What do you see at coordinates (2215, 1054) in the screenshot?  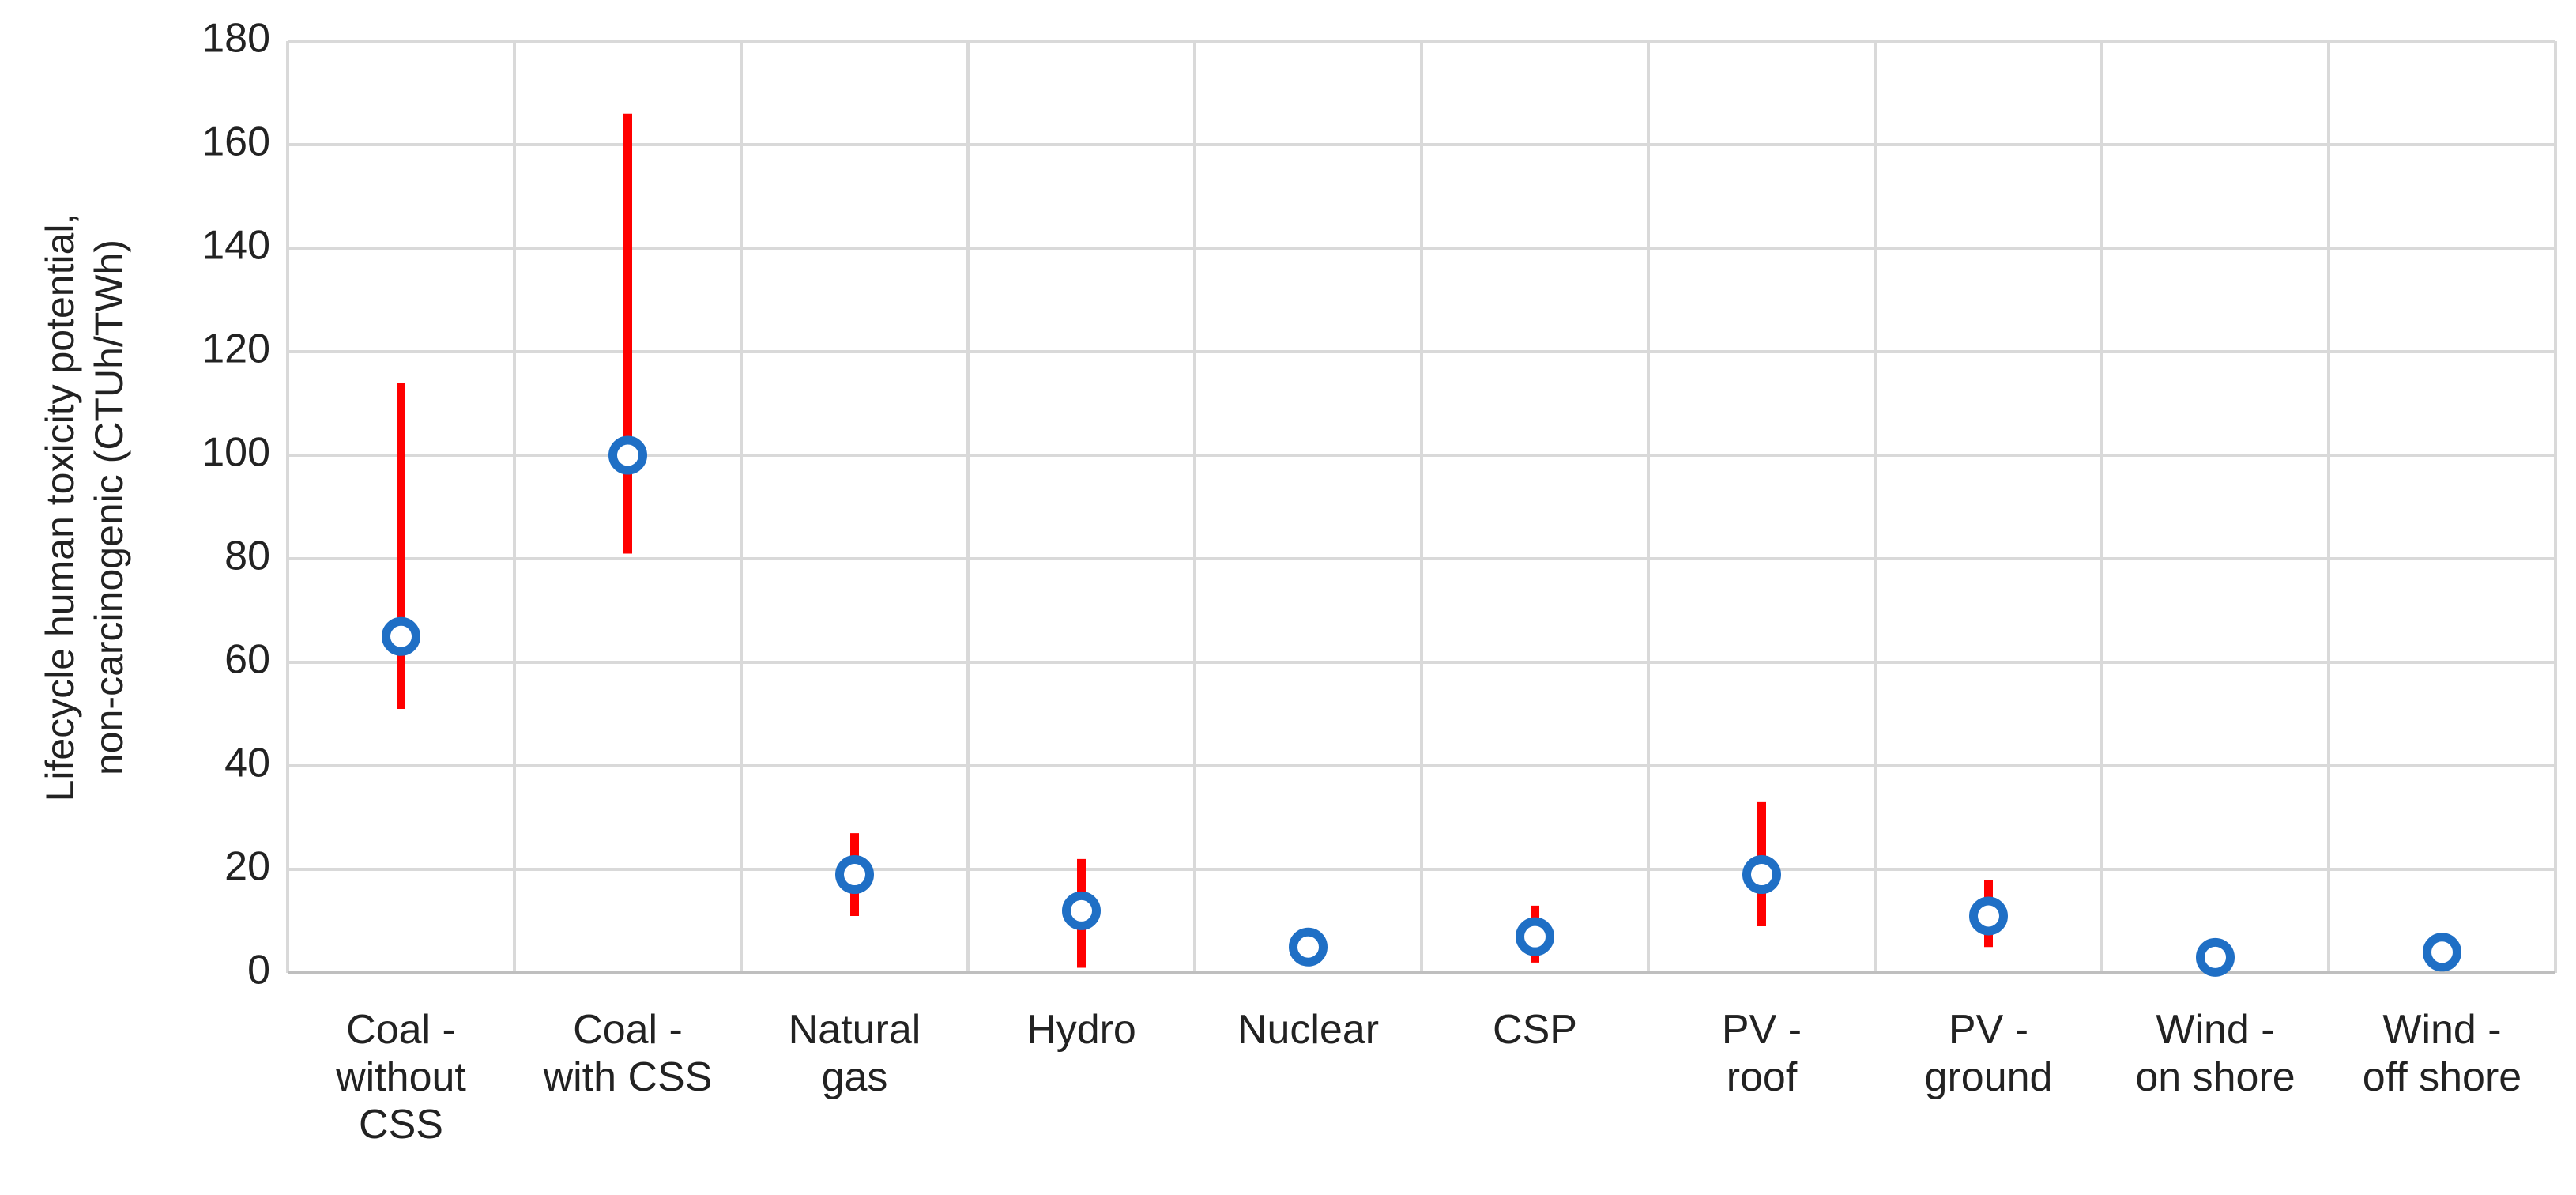 I see `x-tick-label: Wind - on shore` at bounding box center [2215, 1054].